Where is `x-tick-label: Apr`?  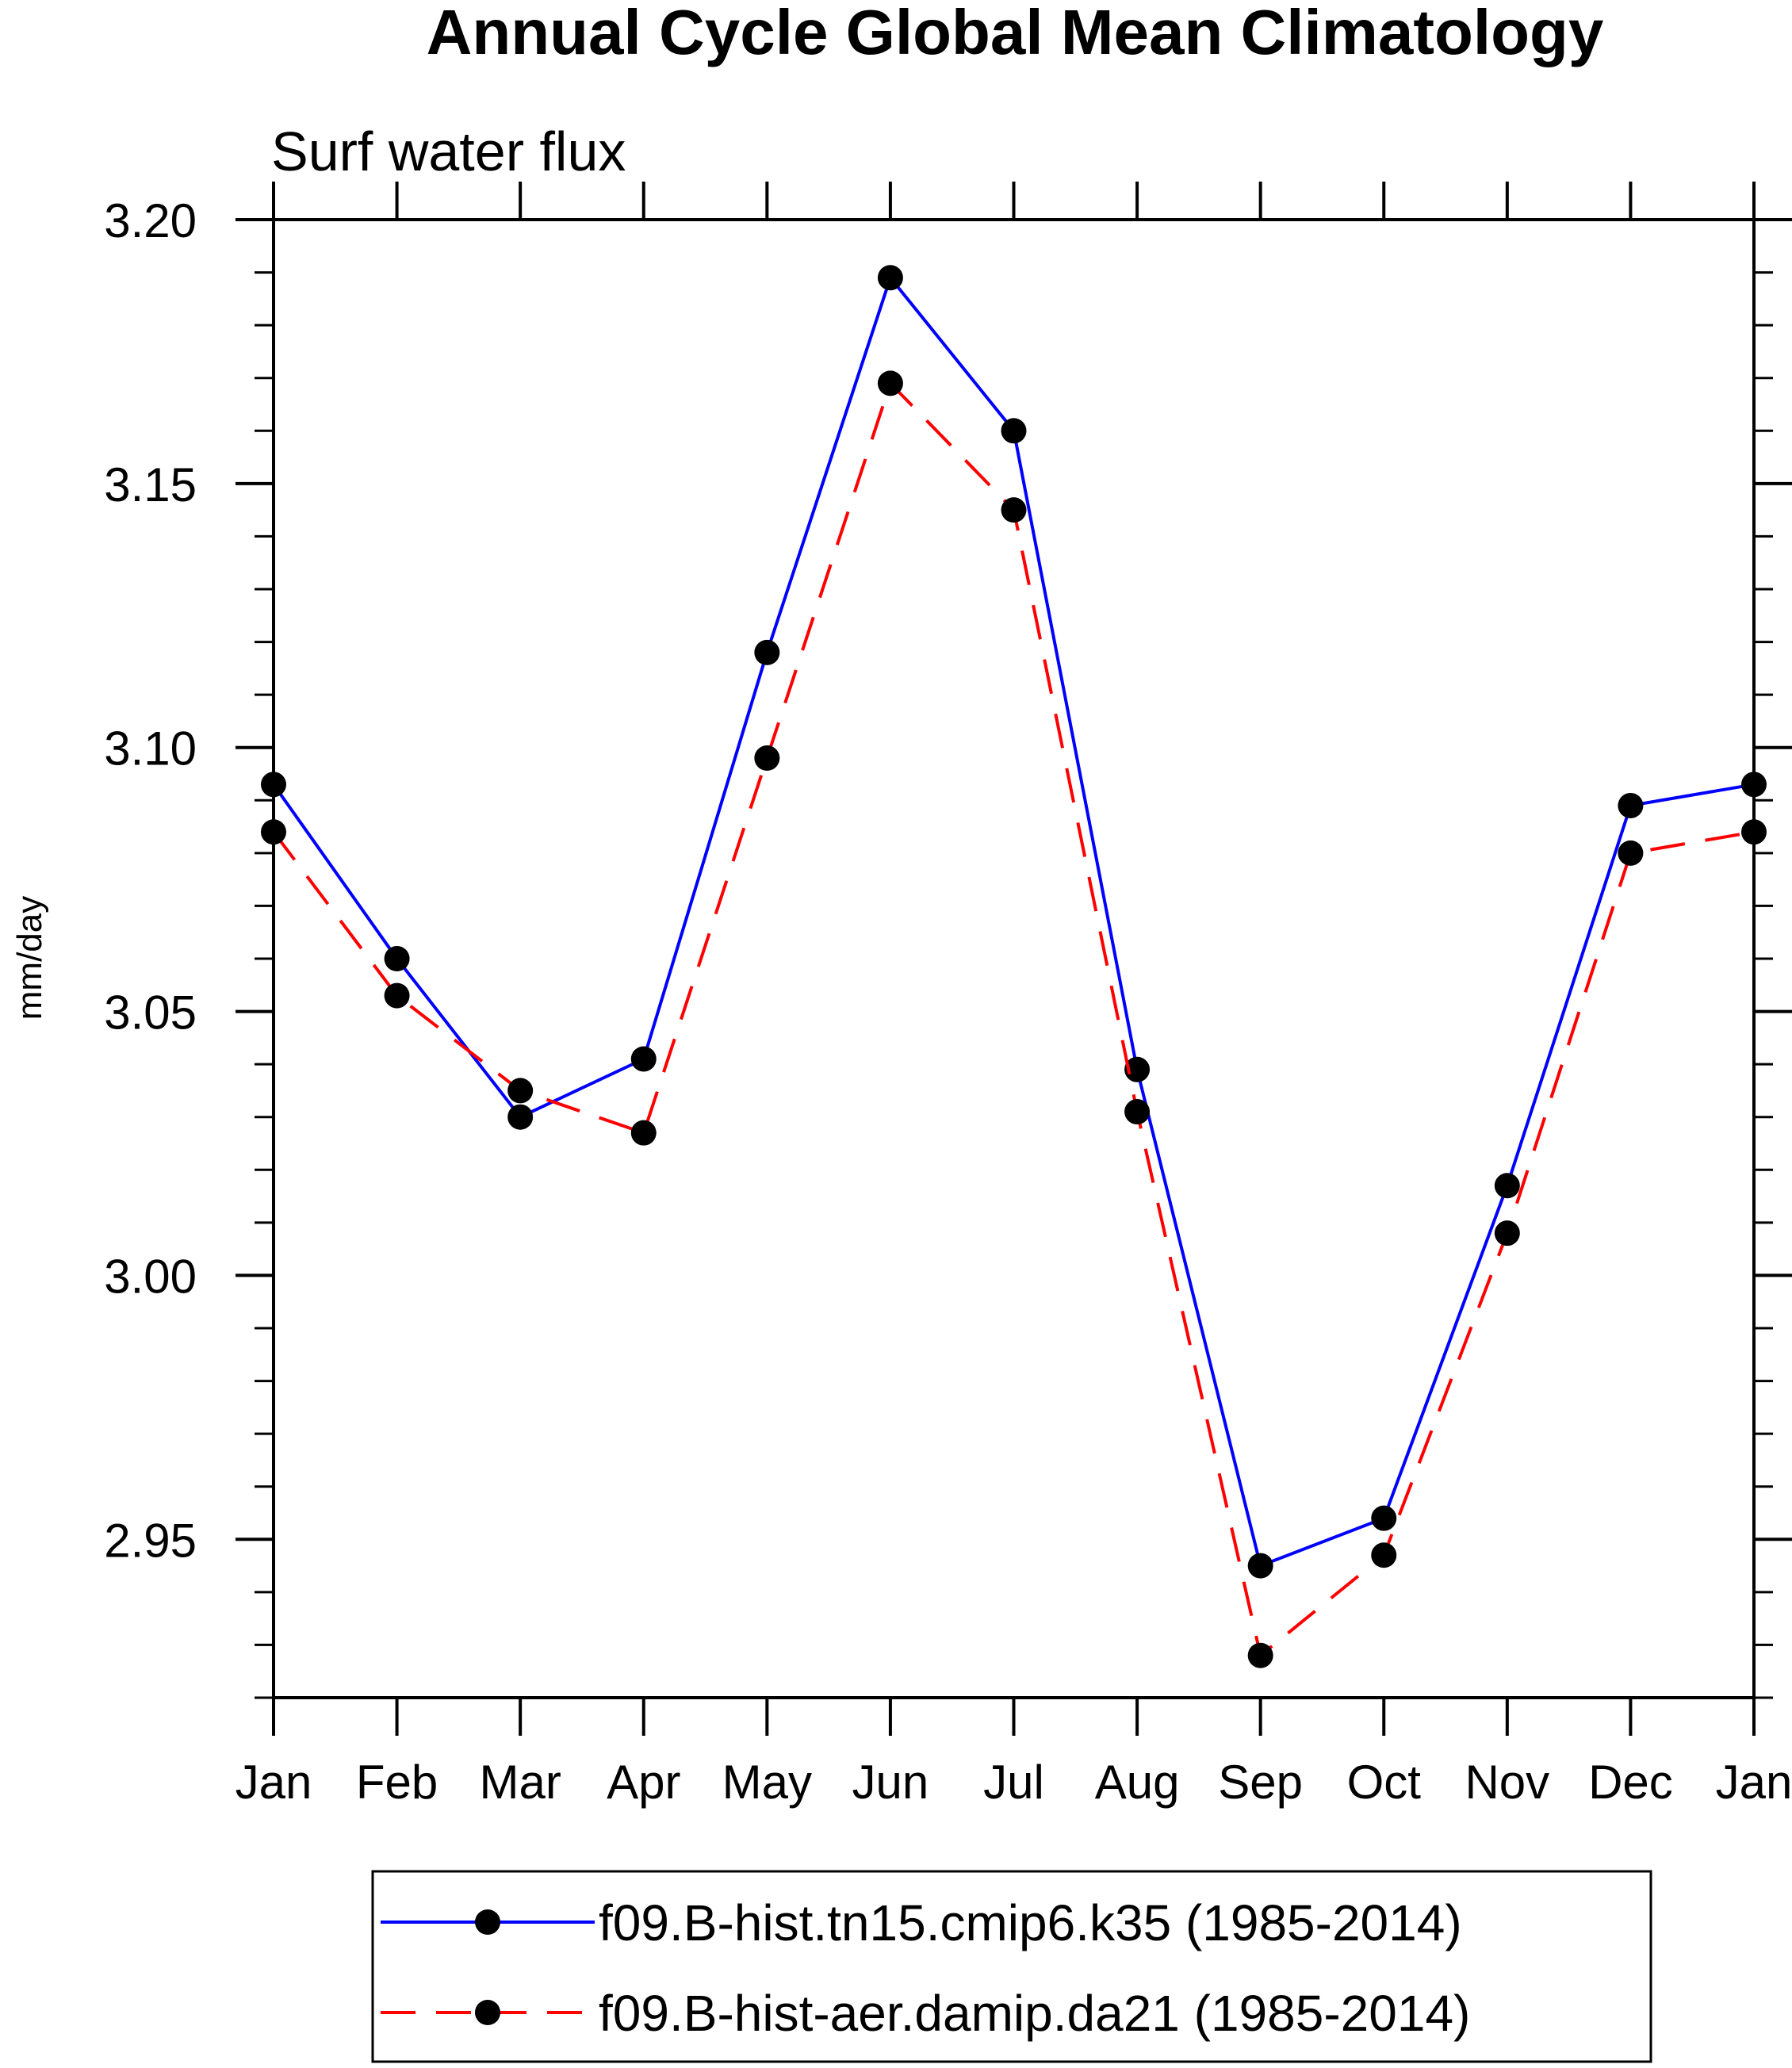
x-tick-label: Apr is located at coordinates (643, 1782).